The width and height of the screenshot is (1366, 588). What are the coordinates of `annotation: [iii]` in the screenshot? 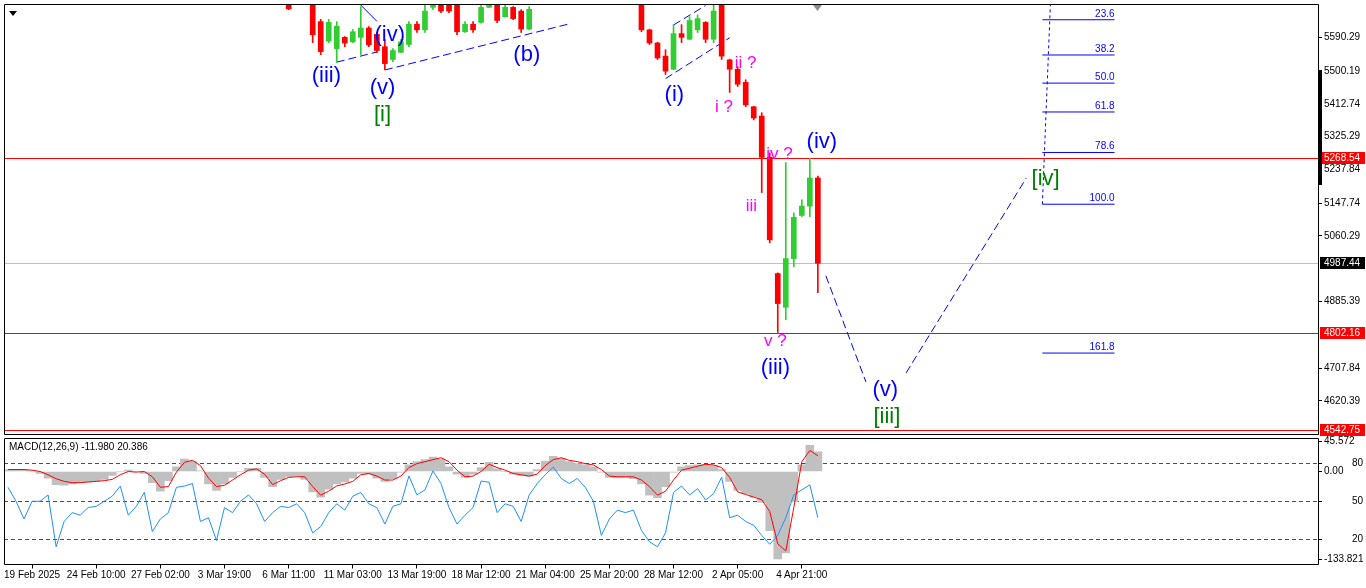 It's located at (887, 415).